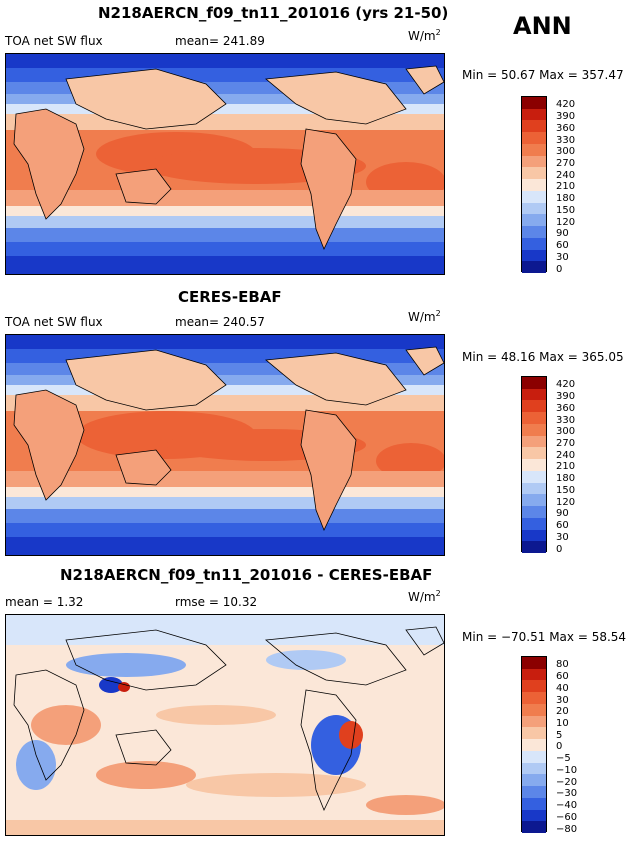 Image resolution: width=643 pixels, height=842 pixels. Describe the element at coordinates (216, 602) in the screenshot. I see `panel-3-rmse: rmse = 10.32` at that location.